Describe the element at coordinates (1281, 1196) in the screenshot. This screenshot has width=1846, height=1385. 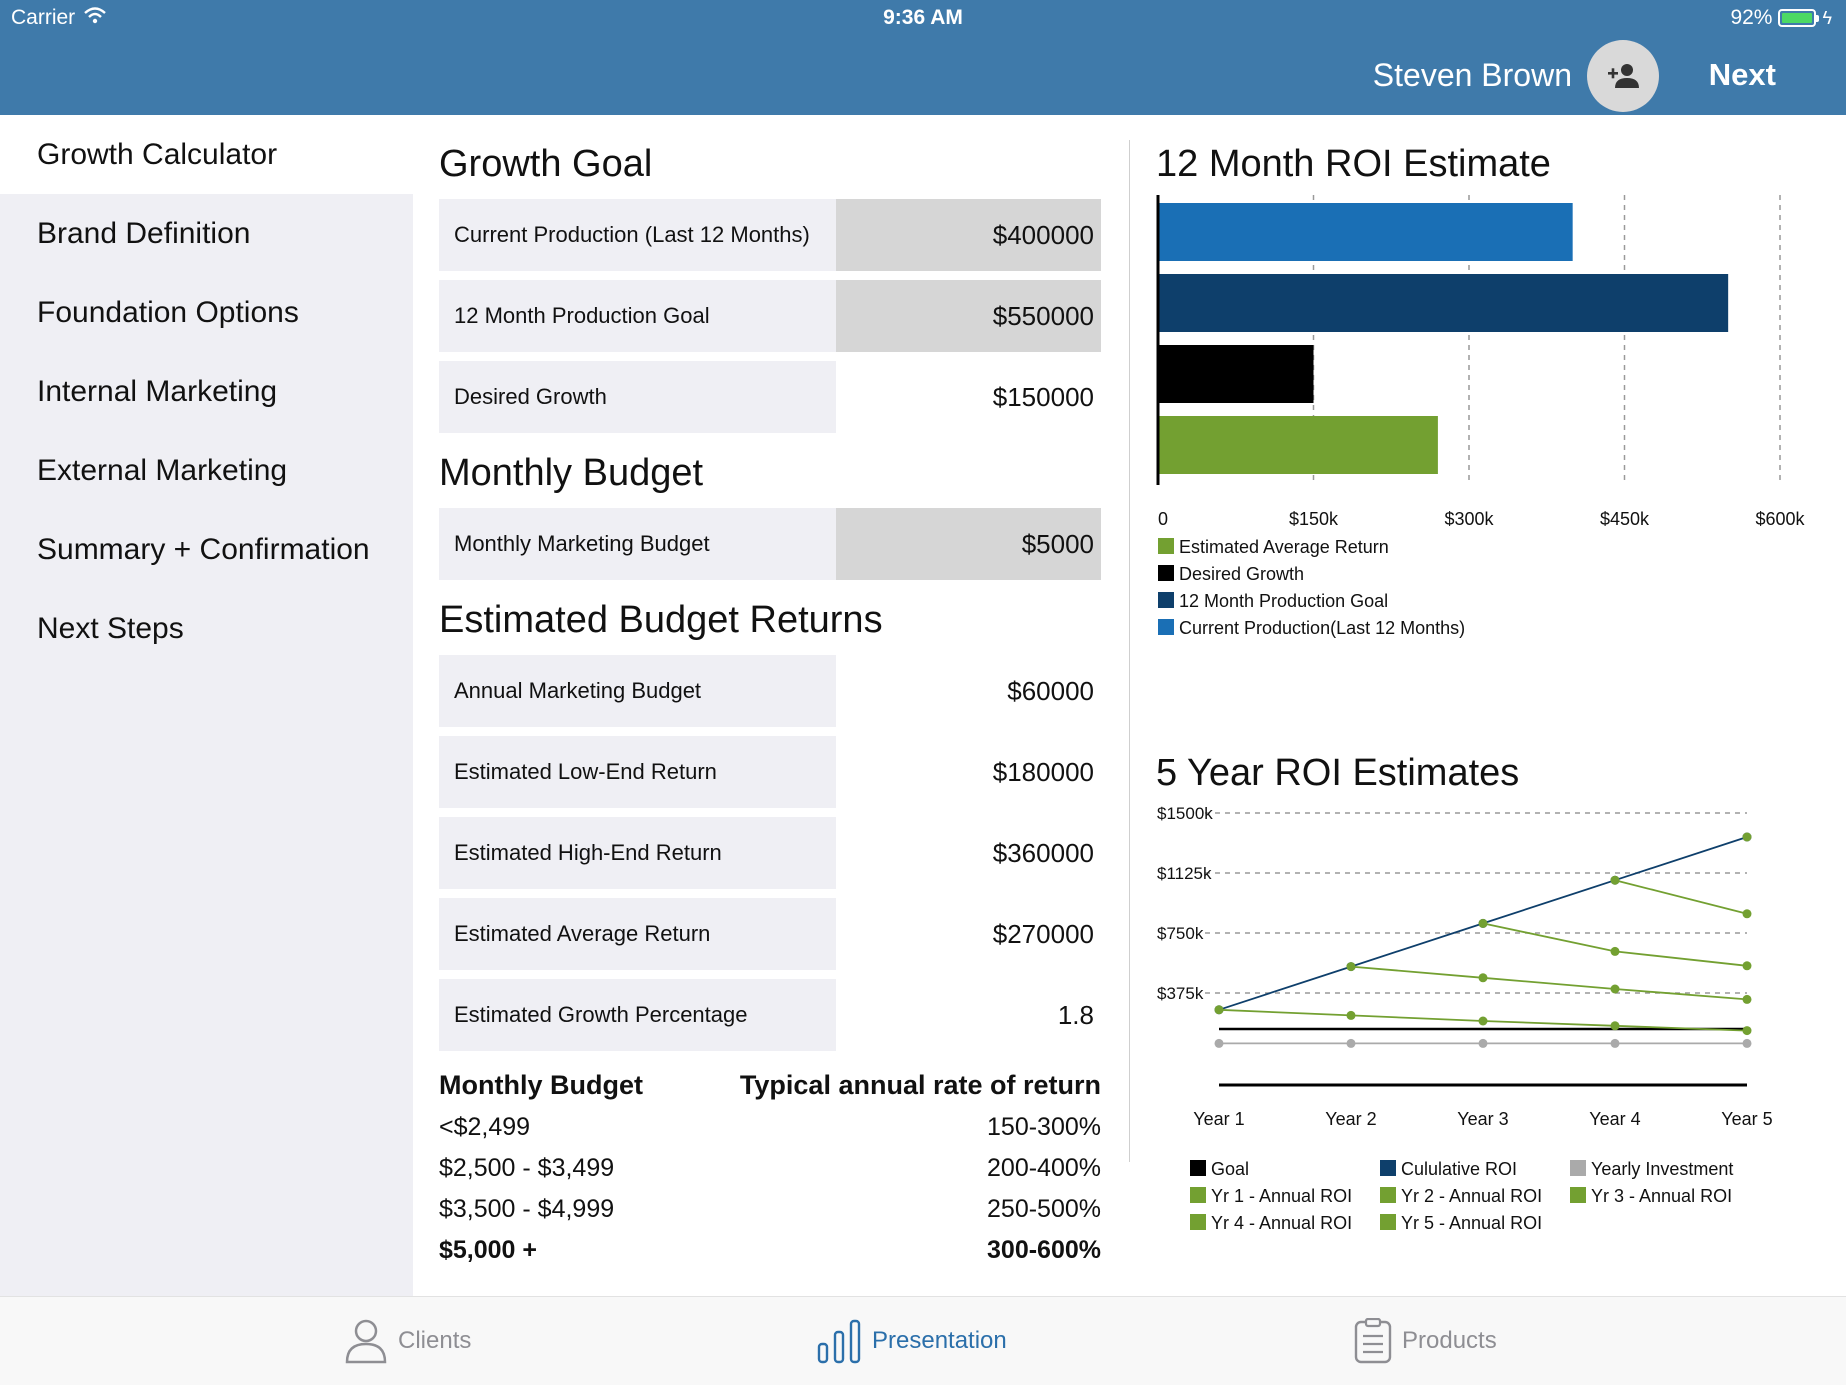
I see `legend-label: Yr 1 - Annual ROI` at that location.